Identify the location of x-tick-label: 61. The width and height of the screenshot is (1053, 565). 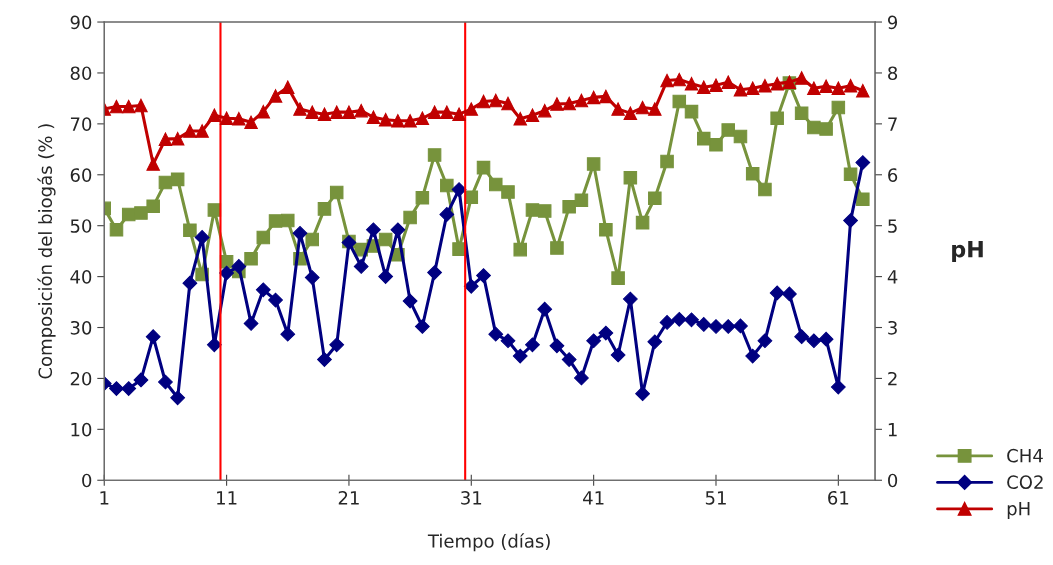
(838, 497).